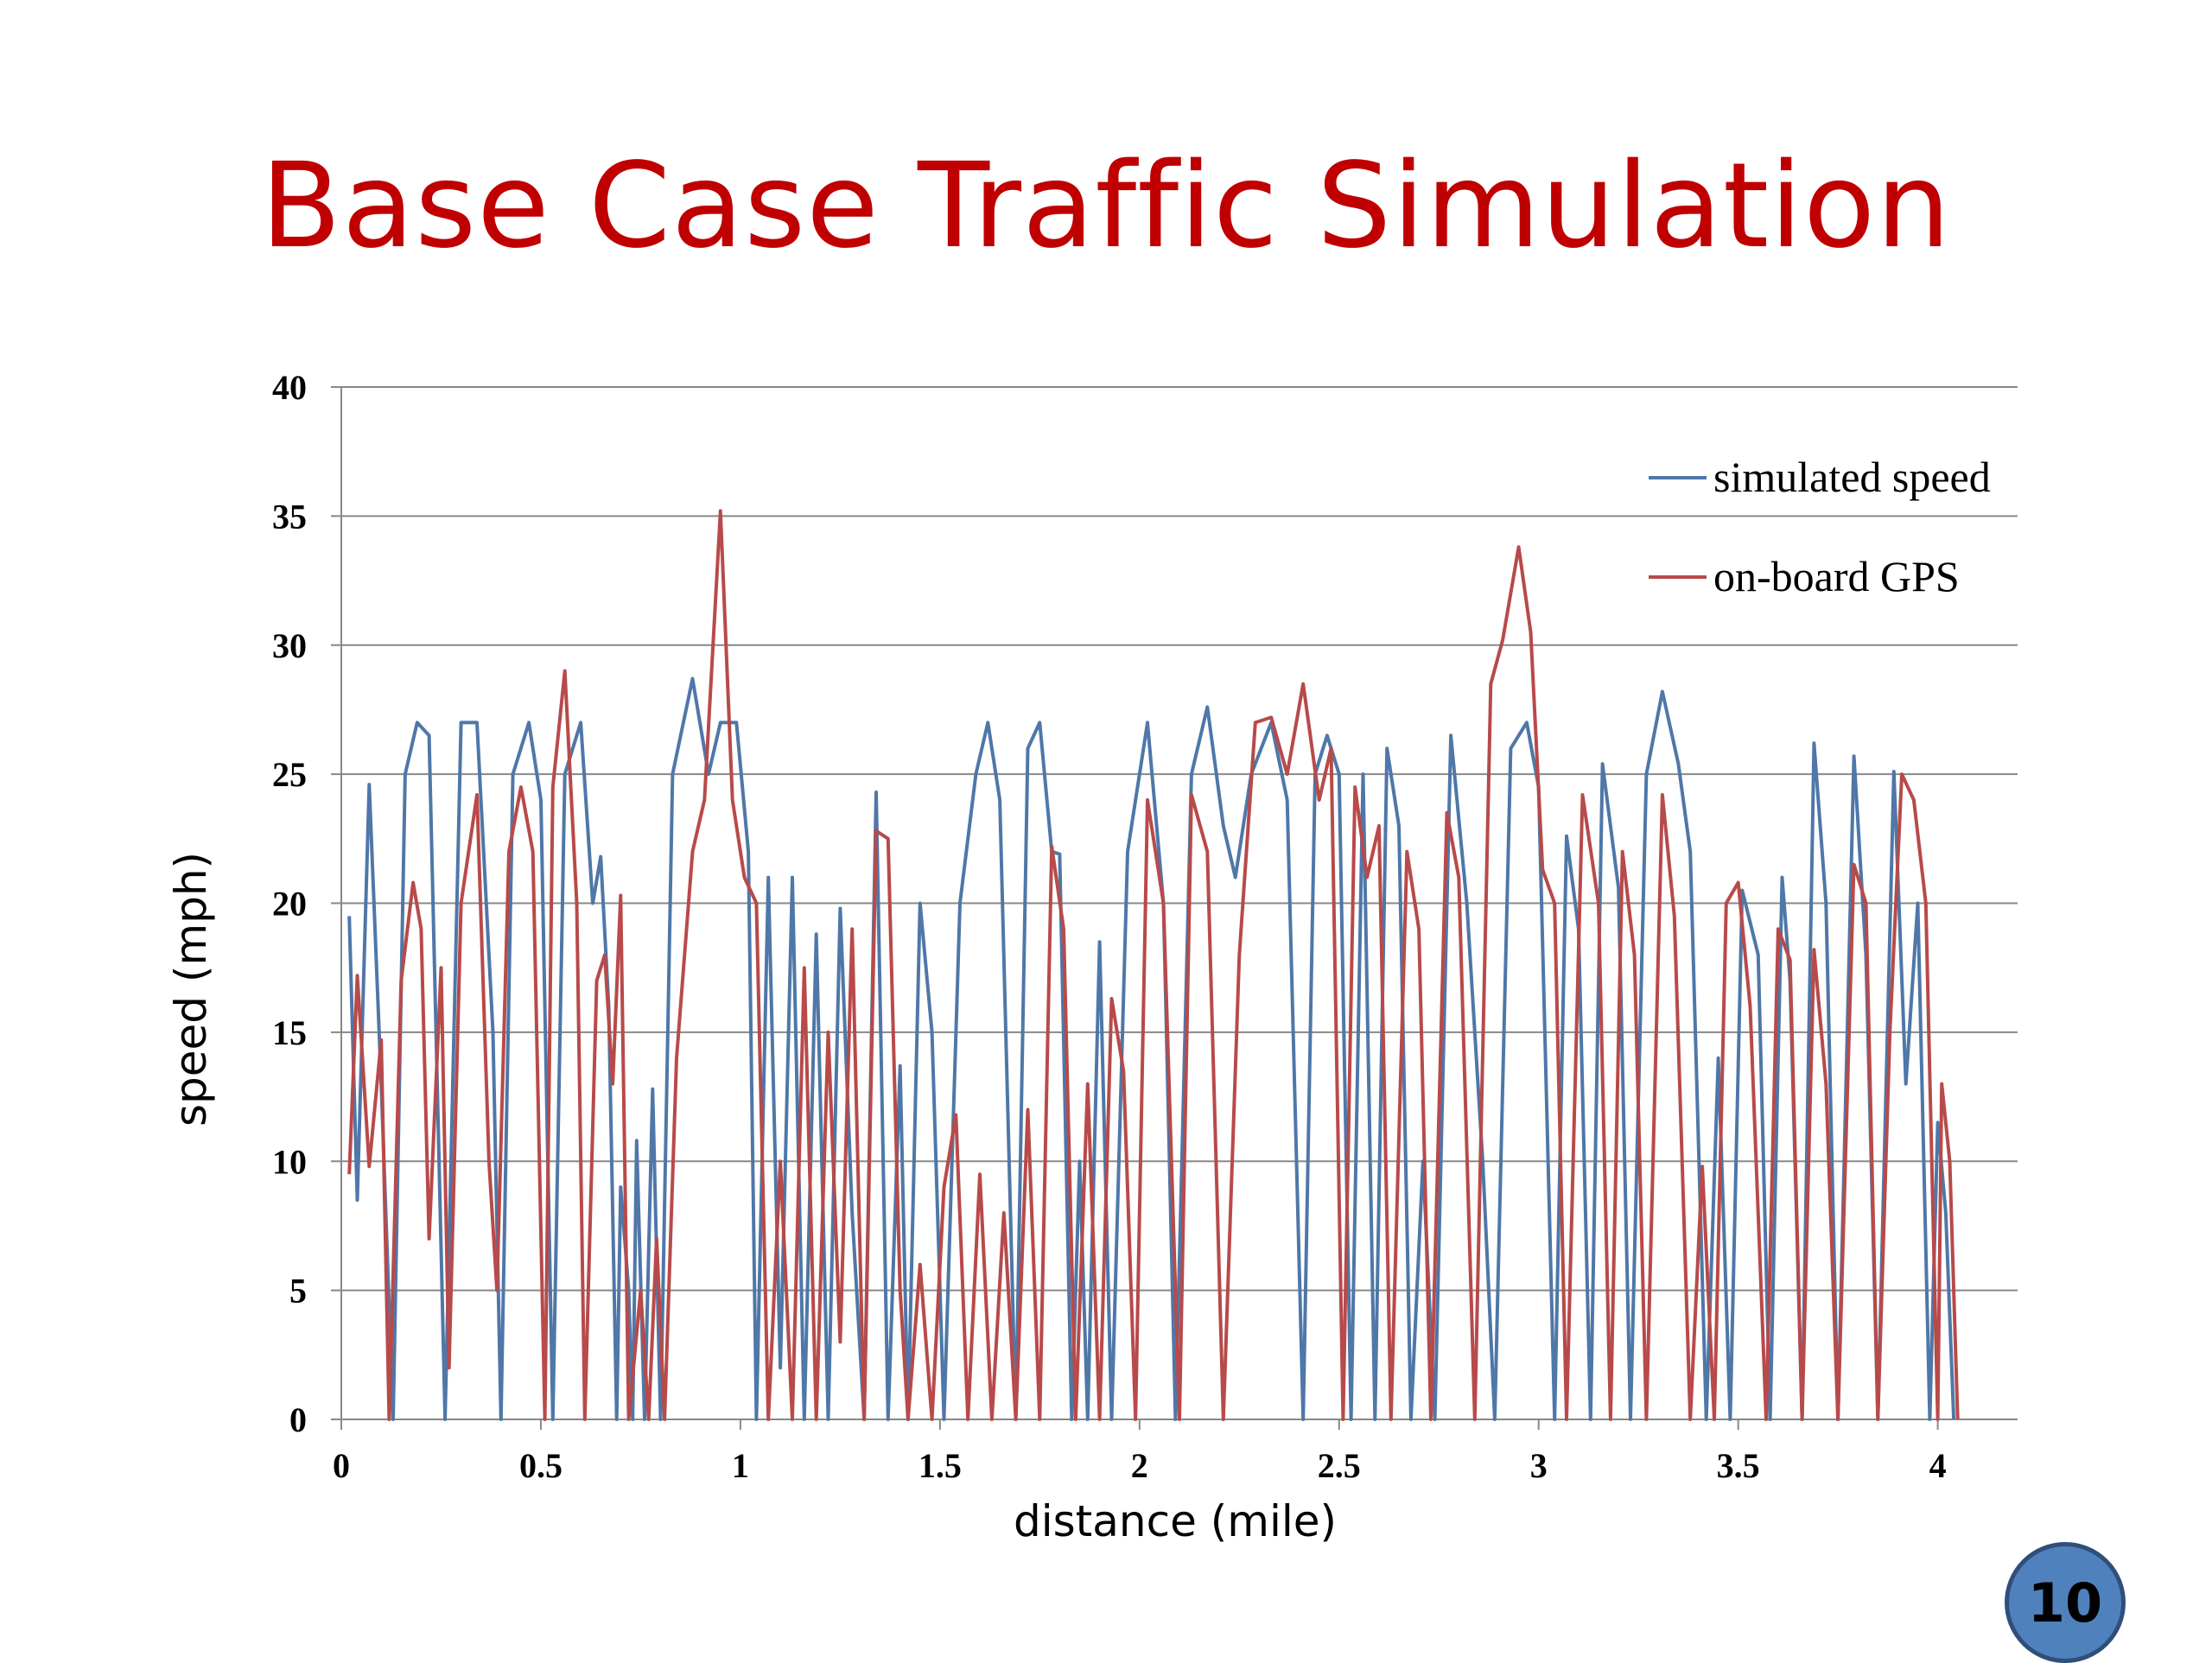  What do you see at coordinates (541, 1466) in the screenshot?
I see `x-tick-label: 0.5` at bounding box center [541, 1466].